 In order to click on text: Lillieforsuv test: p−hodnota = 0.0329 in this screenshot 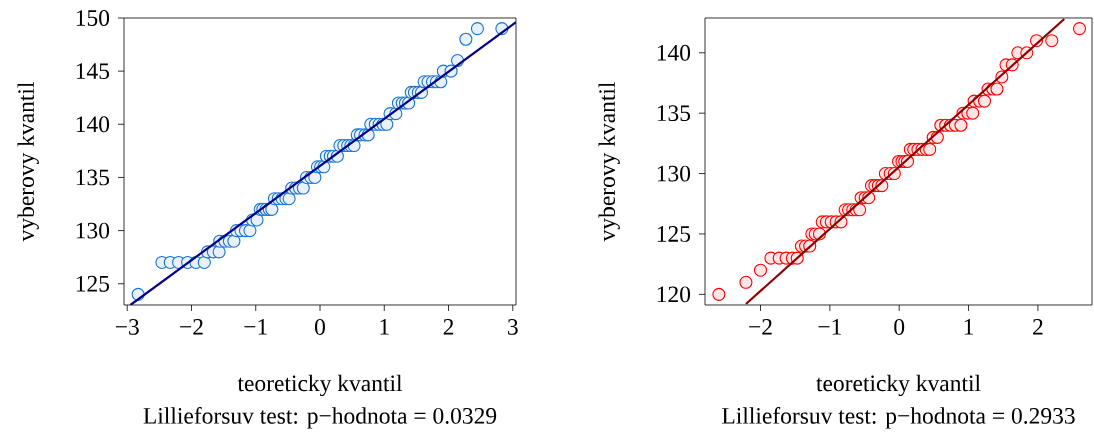, I will do `click(320, 417)`.